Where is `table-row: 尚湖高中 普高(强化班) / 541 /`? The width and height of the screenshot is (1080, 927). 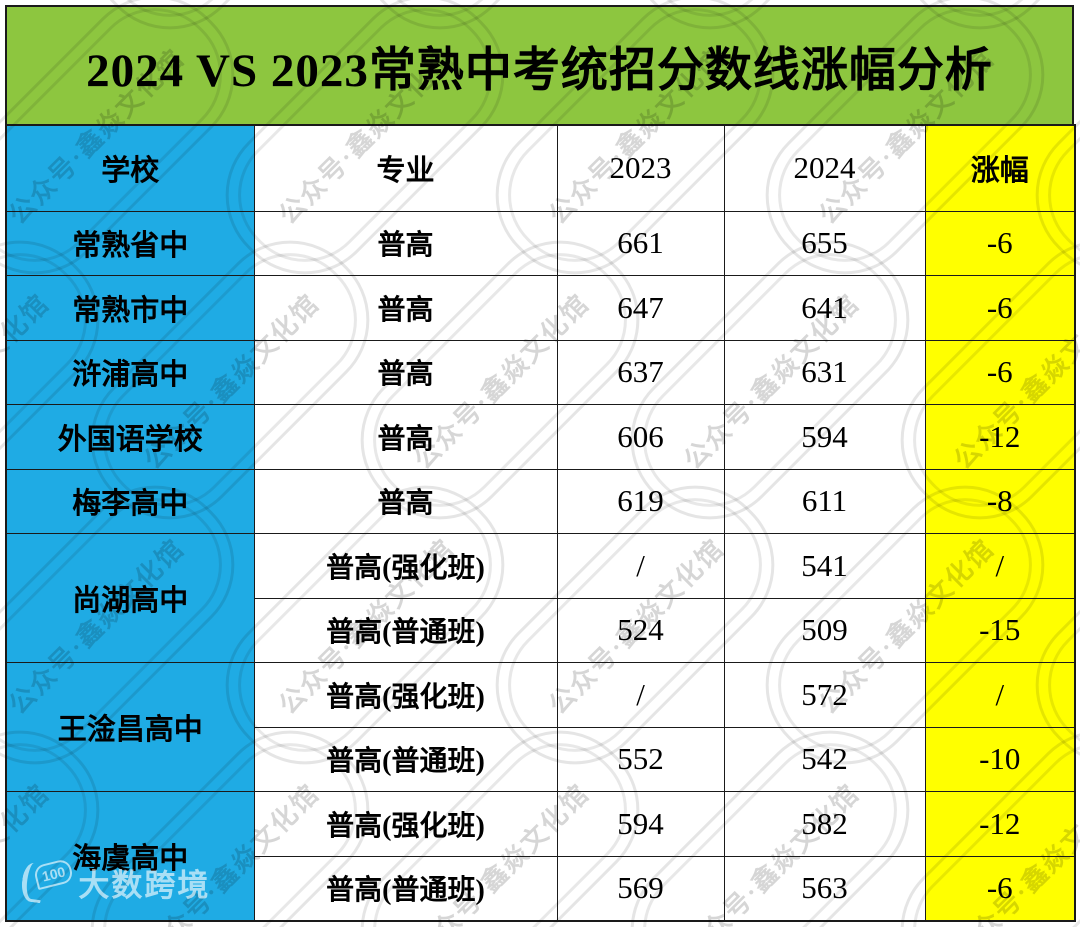 table-row: 尚湖高中 普高(强化班) / 541 / is located at coordinates (540, 598).